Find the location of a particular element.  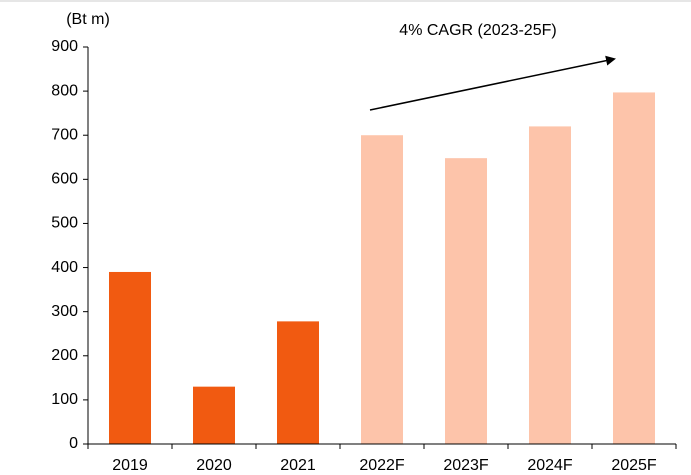

x-tick-label: 2024F is located at coordinates (550, 465).